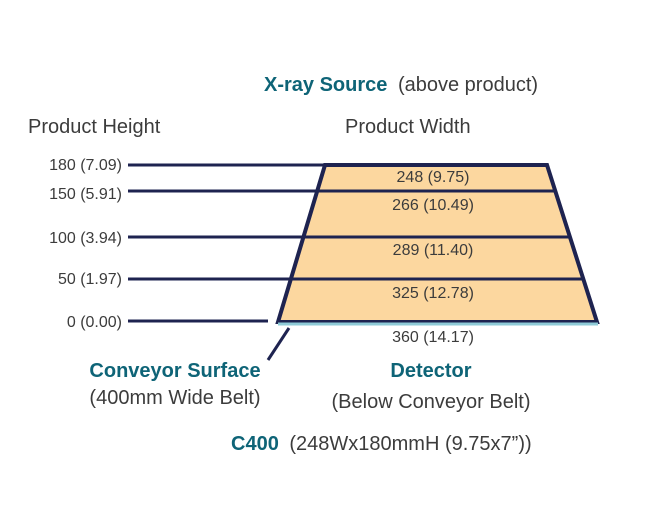 The width and height of the screenshot is (650, 528). What do you see at coordinates (174, 371) in the screenshot?
I see `conveyor-surface-label: Conveyor Surface` at bounding box center [174, 371].